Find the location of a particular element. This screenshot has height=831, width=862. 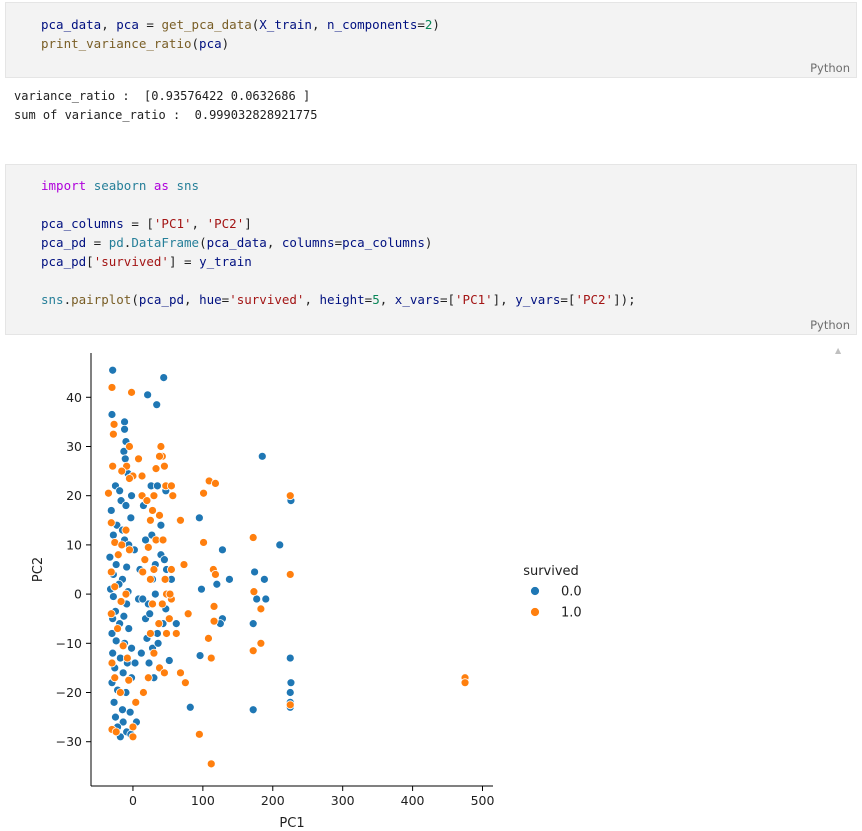

code-line-survived: pca_pd['survived'] = y_train is located at coordinates (146, 261).